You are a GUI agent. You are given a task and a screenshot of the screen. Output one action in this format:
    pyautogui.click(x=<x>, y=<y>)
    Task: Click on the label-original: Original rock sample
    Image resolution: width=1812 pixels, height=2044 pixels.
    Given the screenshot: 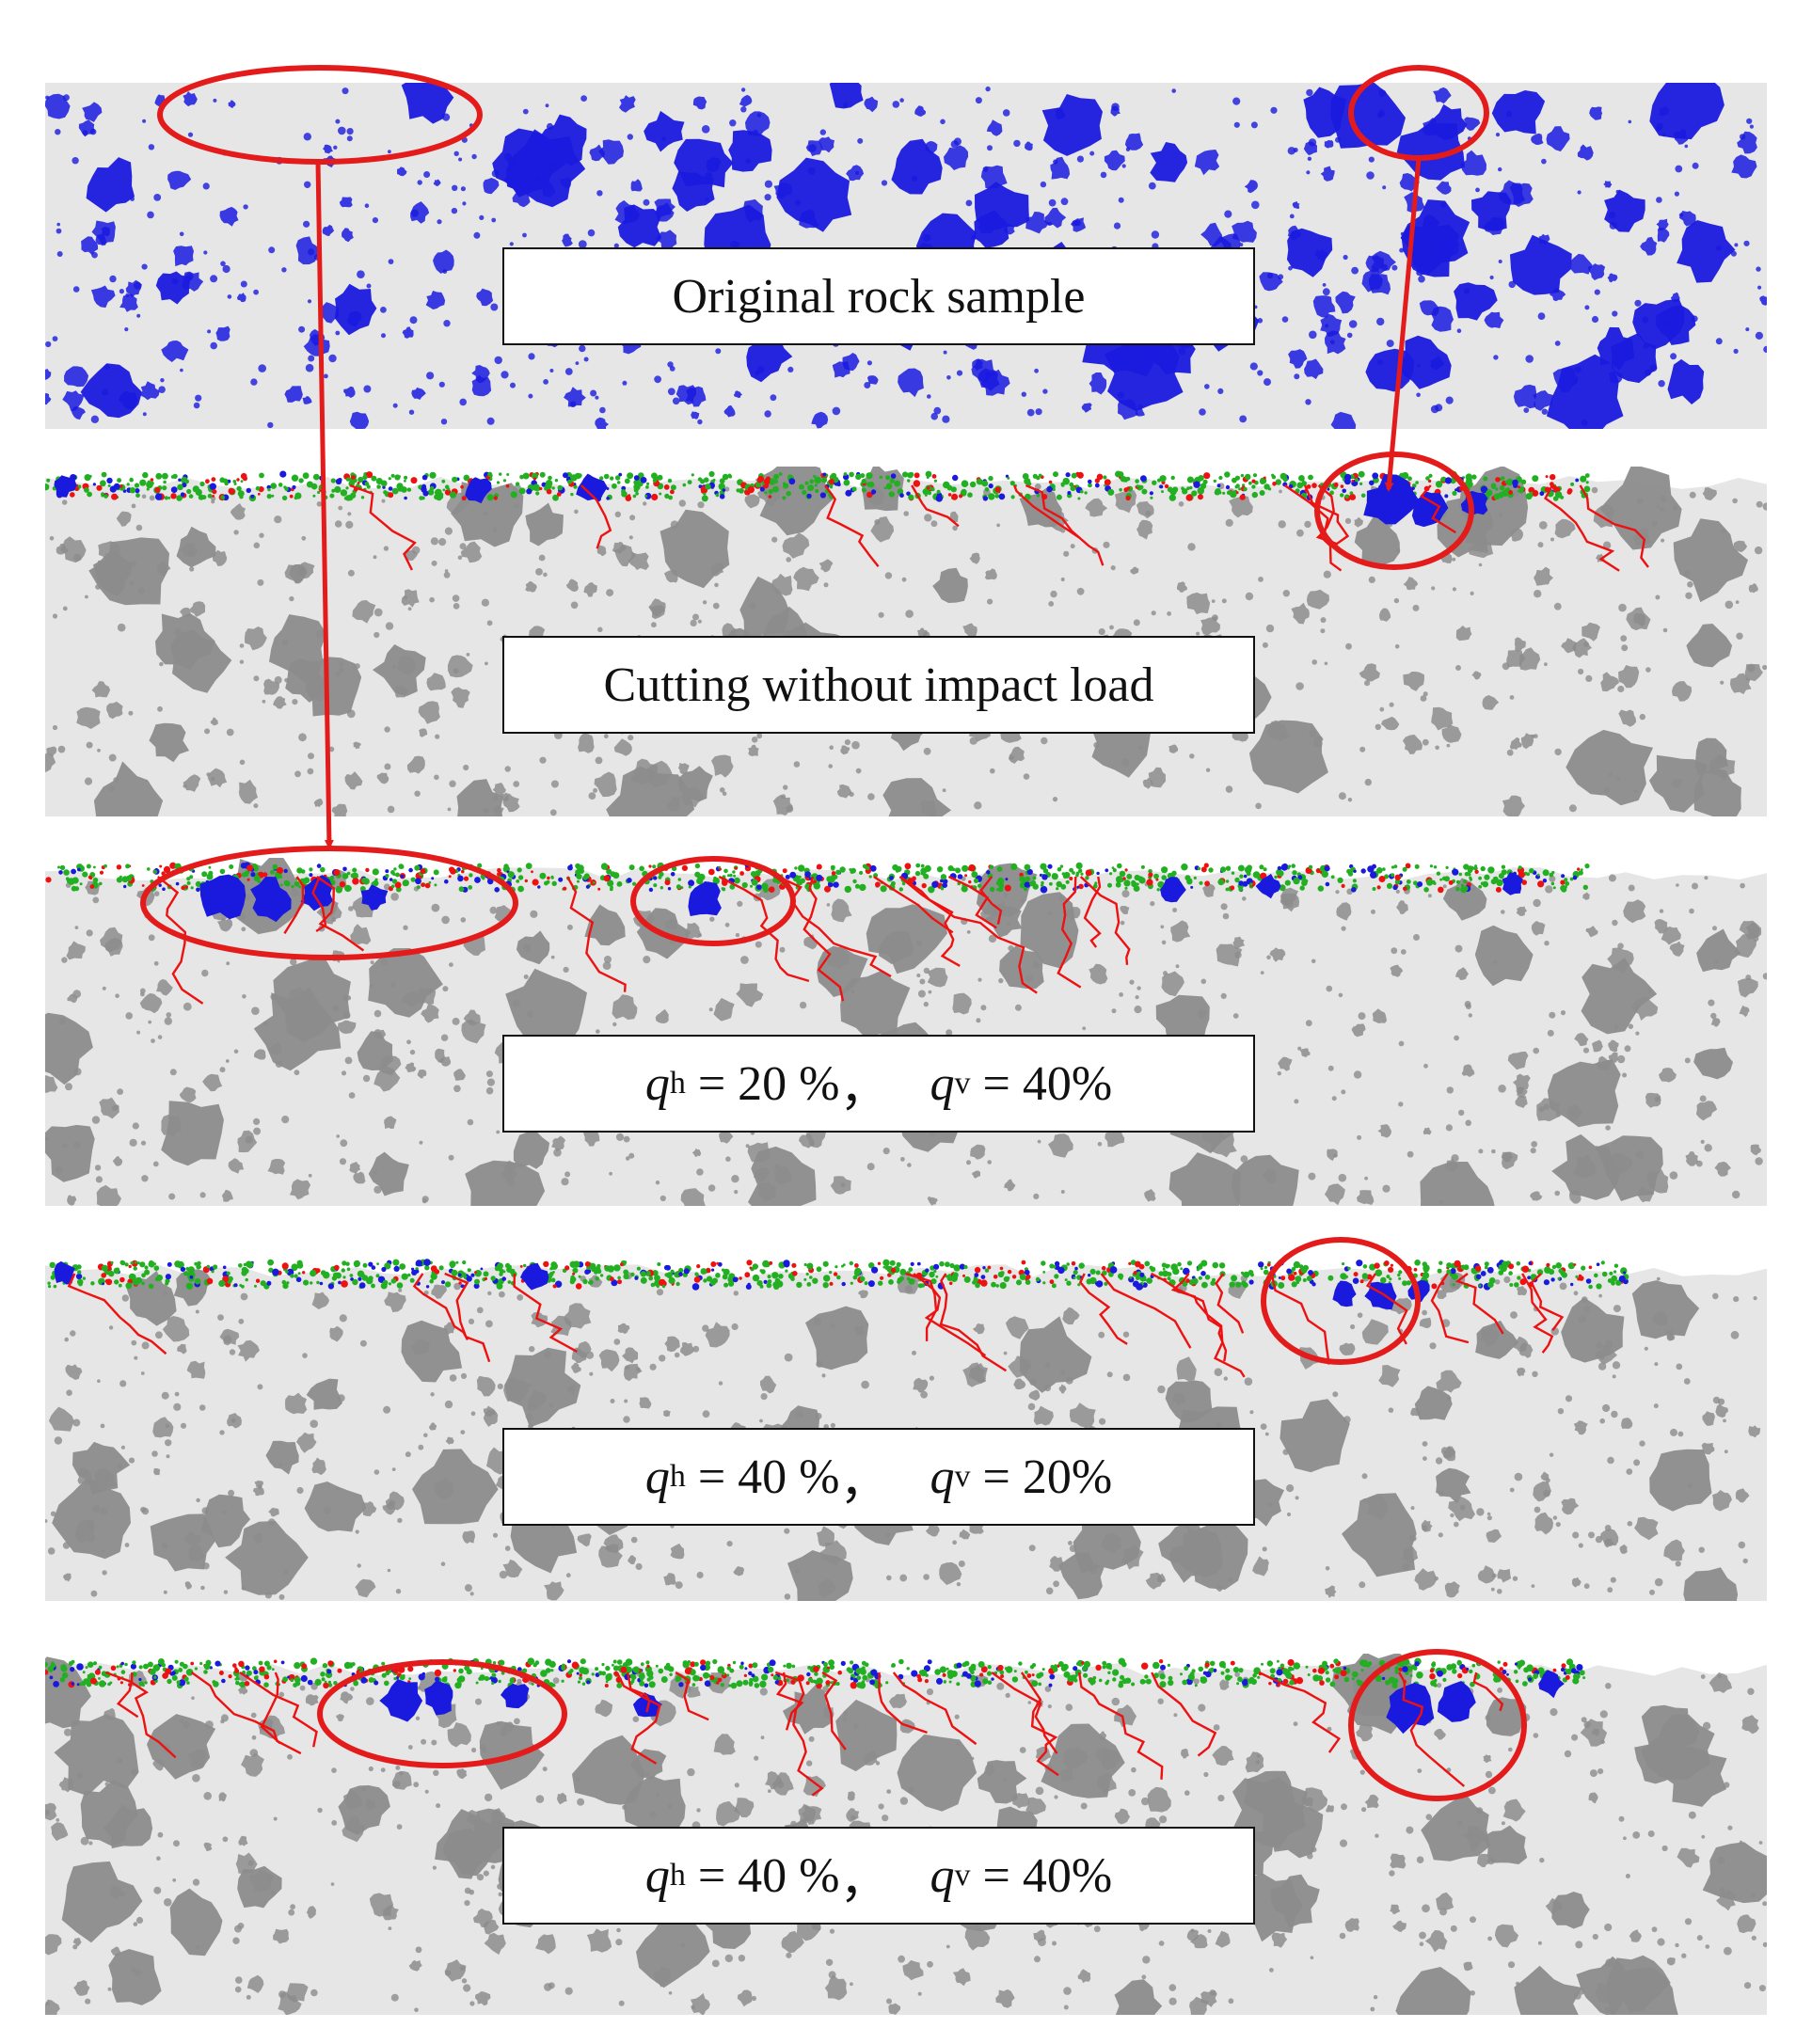 What is the action you would take?
    pyautogui.click(x=878, y=296)
    